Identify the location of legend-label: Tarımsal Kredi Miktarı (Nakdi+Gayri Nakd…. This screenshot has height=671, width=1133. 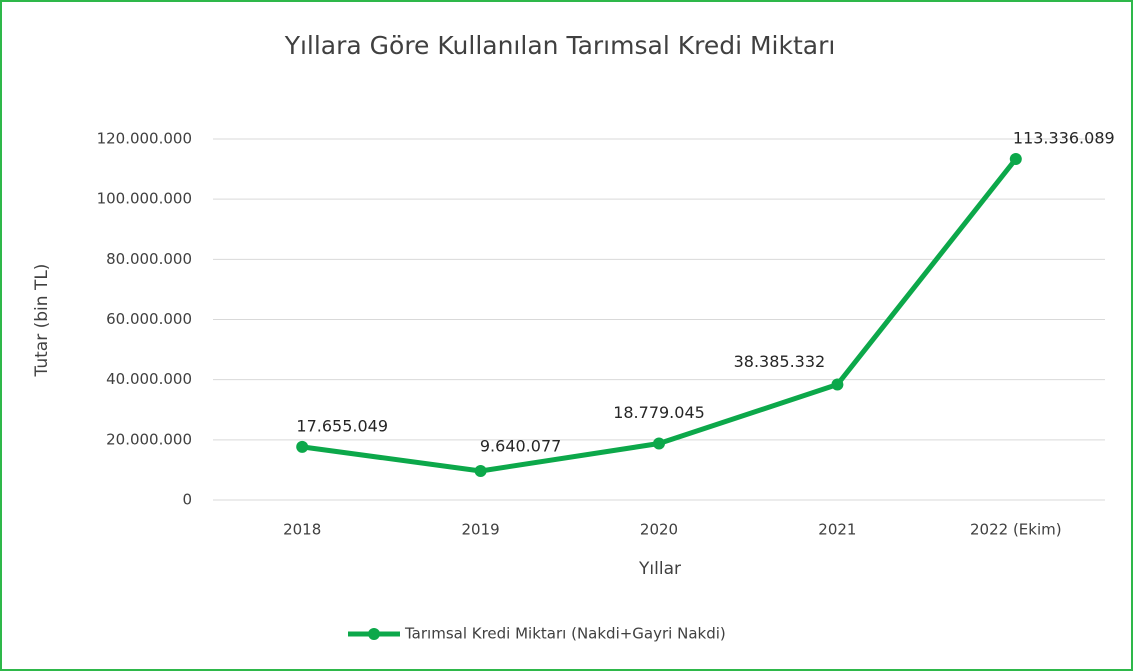
(565, 634).